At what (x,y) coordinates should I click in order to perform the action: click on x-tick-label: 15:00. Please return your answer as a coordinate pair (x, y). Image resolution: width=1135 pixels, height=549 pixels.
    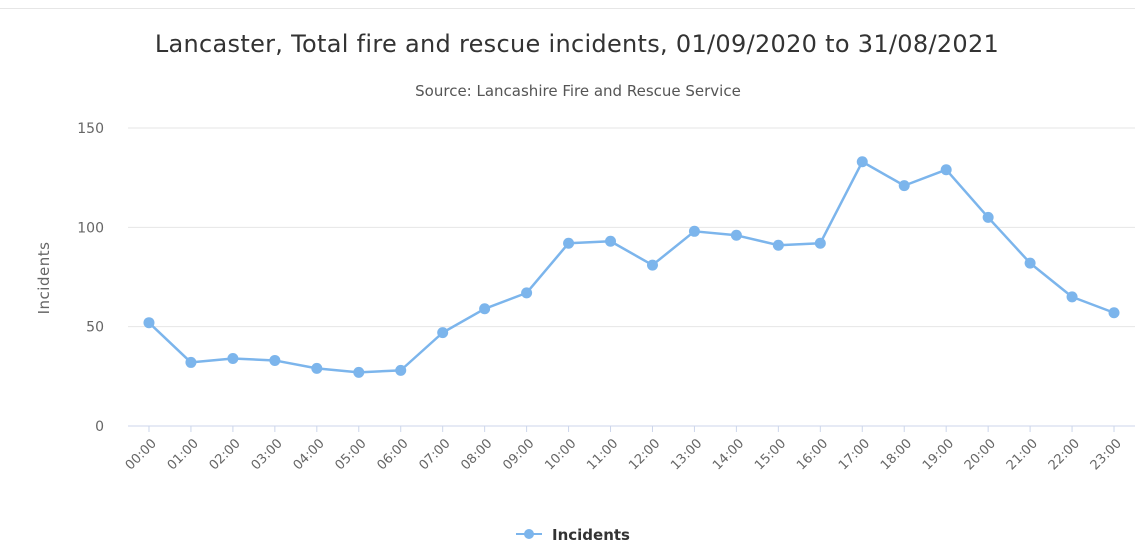
    Looking at the image, I should click on (770, 454).